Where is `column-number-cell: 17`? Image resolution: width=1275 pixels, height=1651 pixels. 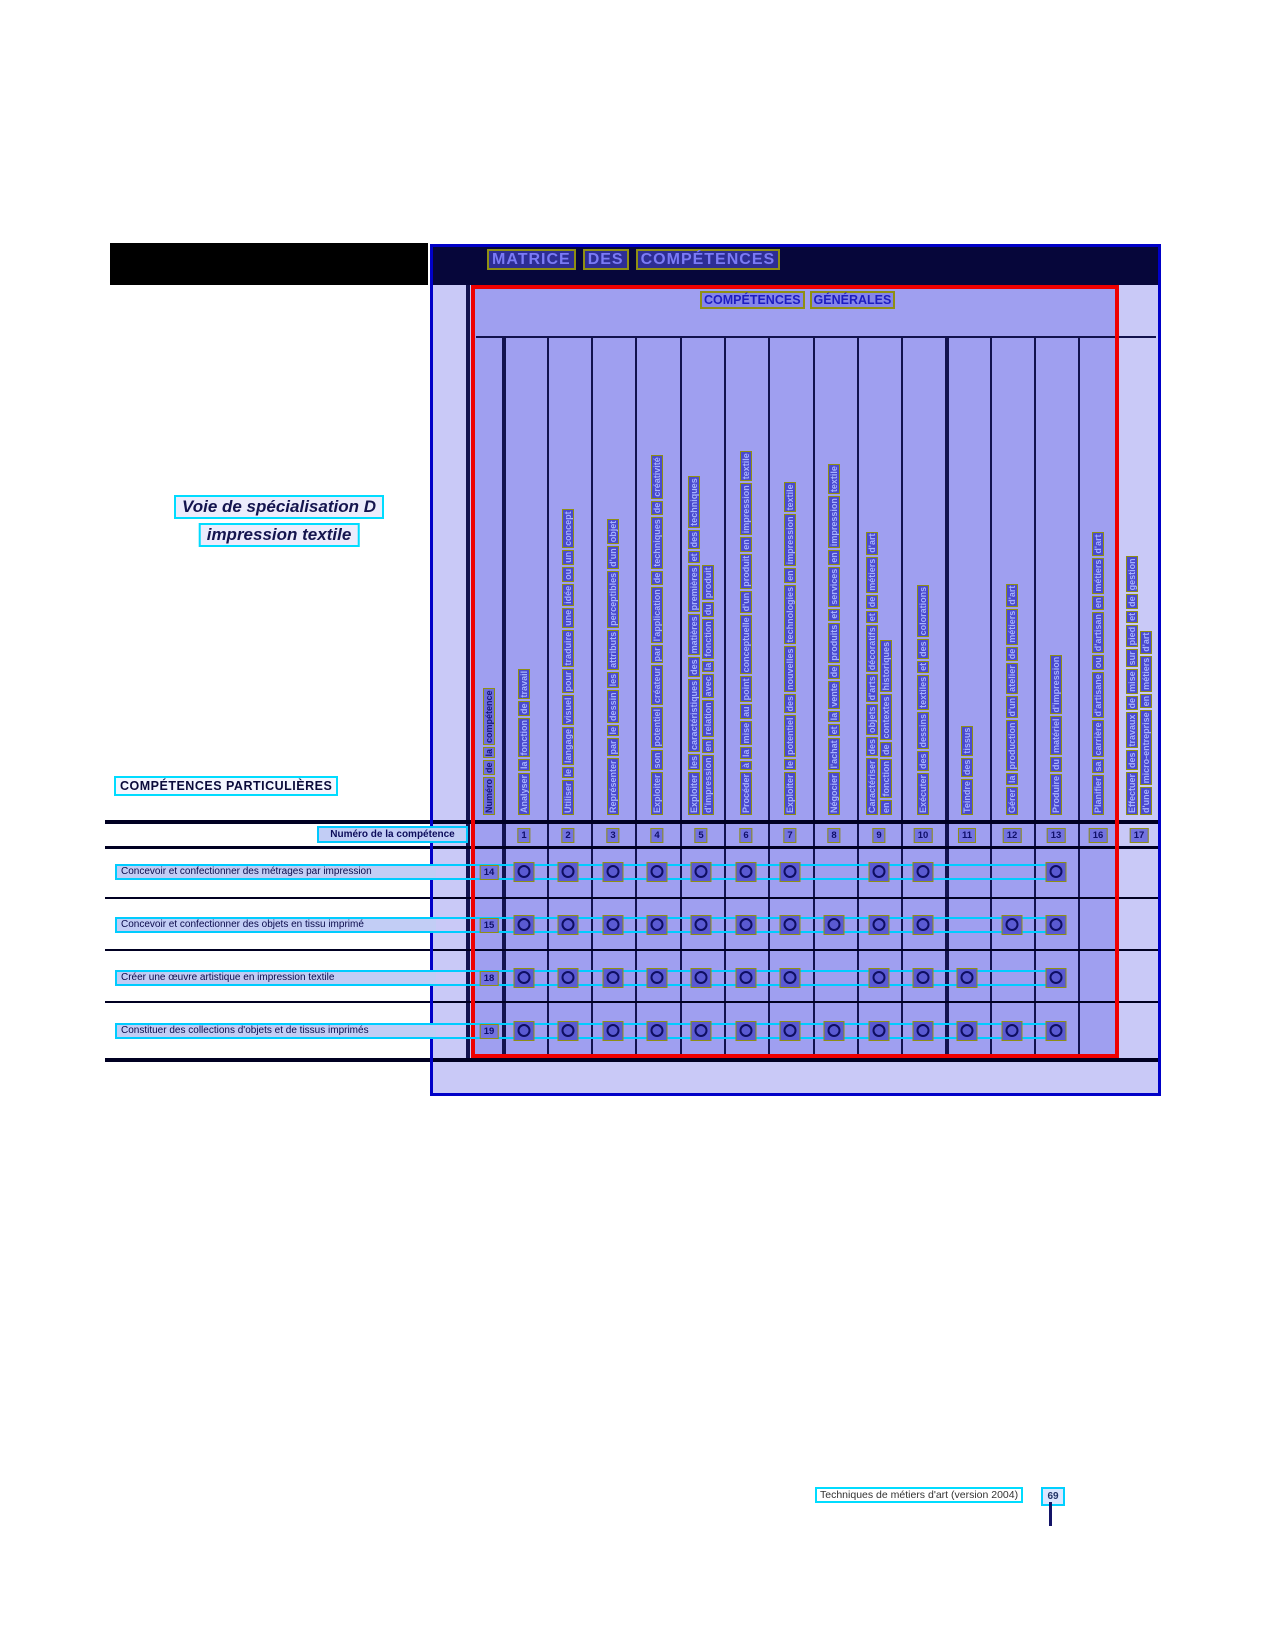
column-number-cell: 17 is located at coordinates (1139, 835).